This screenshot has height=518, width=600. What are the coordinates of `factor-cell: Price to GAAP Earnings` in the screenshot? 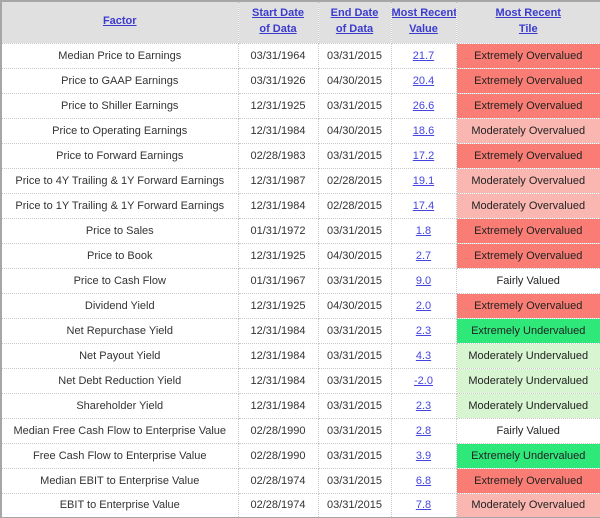 It's located at (119, 80).